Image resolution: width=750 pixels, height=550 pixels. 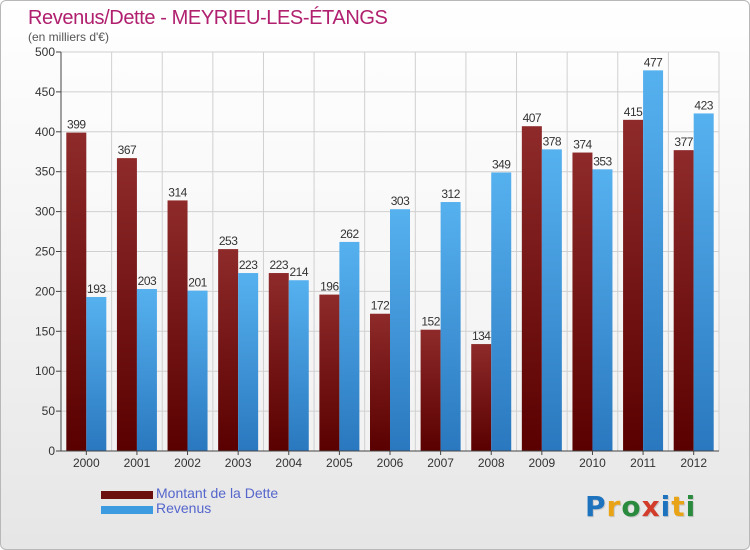 What do you see at coordinates (349, 234) in the screenshot?
I see `value-label: 262` at bounding box center [349, 234].